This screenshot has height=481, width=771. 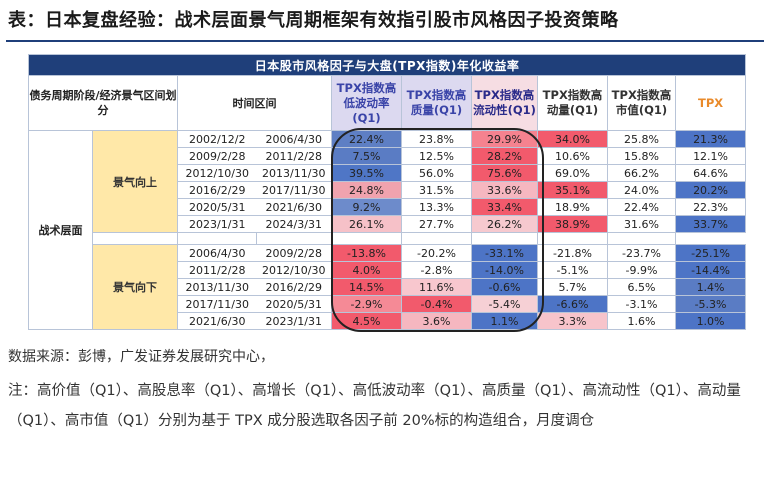 What do you see at coordinates (217, 321) in the screenshot?
I see `period-start: 2021/6/30` at bounding box center [217, 321].